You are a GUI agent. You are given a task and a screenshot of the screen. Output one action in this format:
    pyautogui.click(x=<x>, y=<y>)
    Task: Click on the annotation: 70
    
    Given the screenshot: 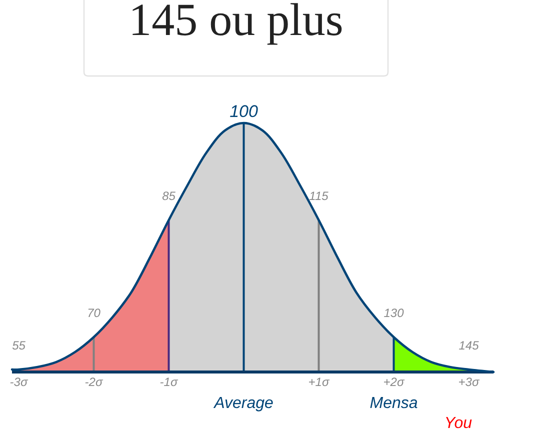 What is the action you would take?
    pyautogui.click(x=94, y=313)
    